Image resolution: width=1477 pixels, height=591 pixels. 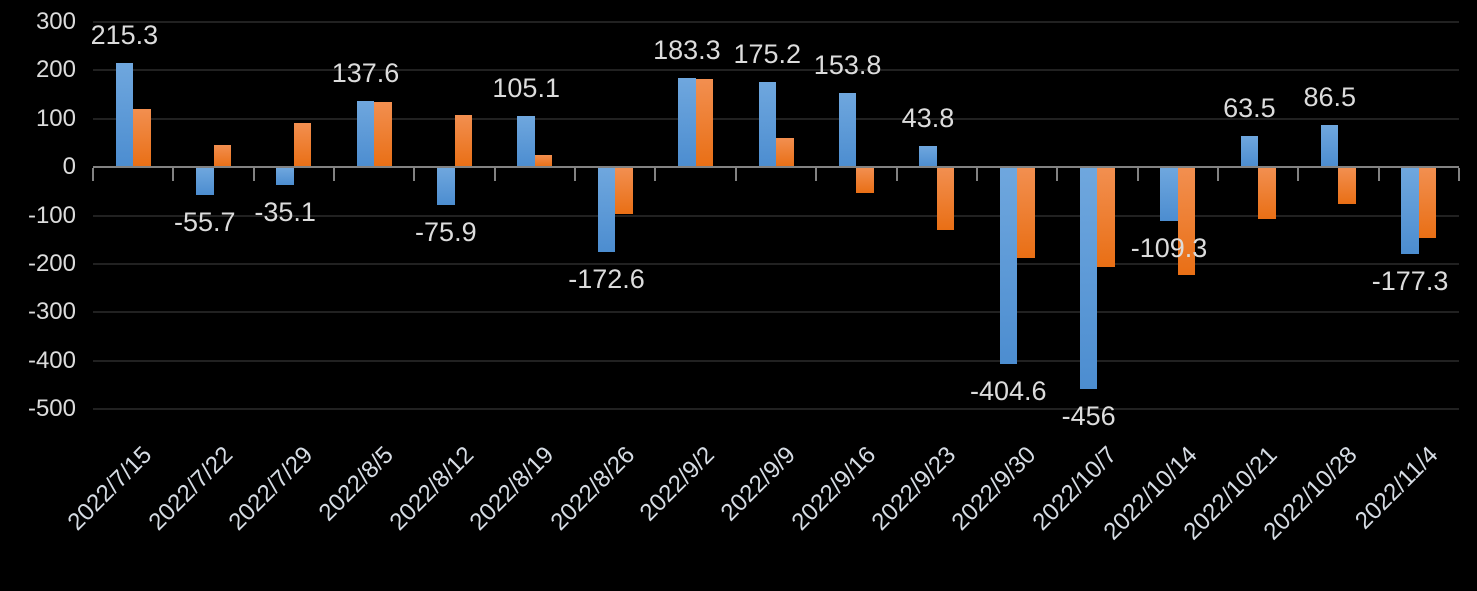 What do you see at coordinates (55, 70) in the screenshot?
I see `y-axis-tick-label: 200` at bounding box center [55, 70].